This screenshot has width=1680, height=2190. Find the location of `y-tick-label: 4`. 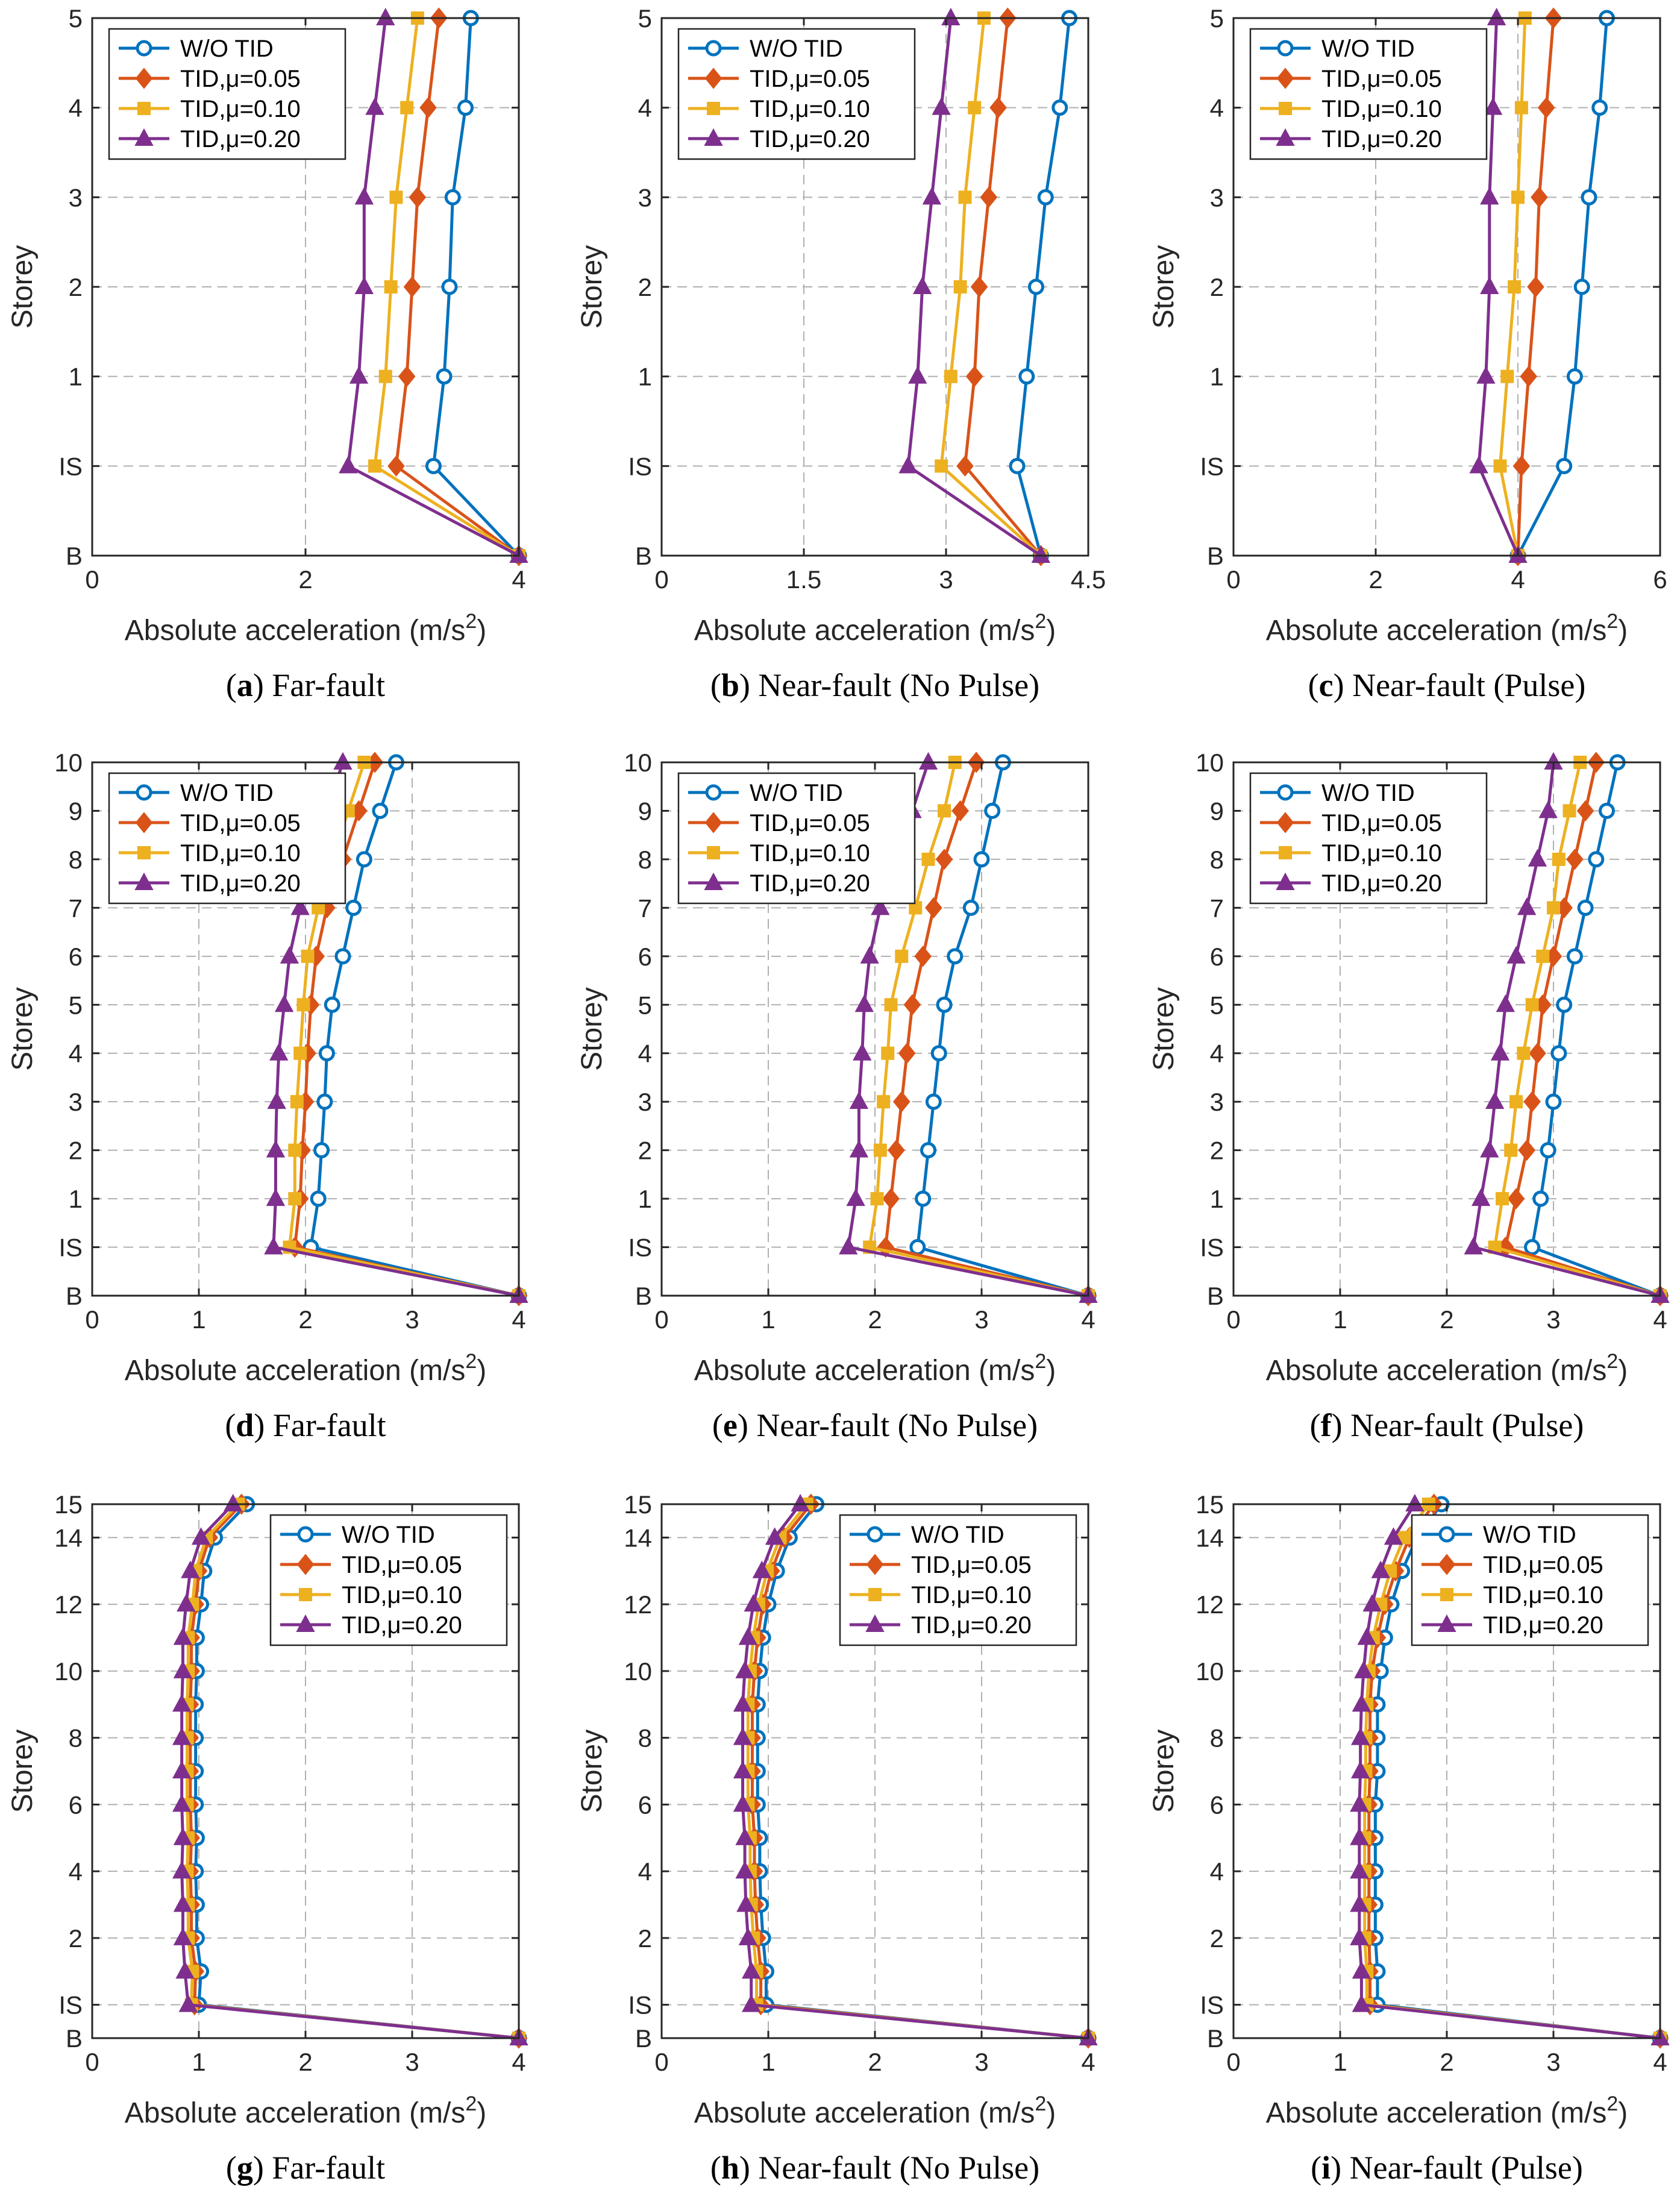

y-tick-label: 4 is located at coordinates (1217, 108).